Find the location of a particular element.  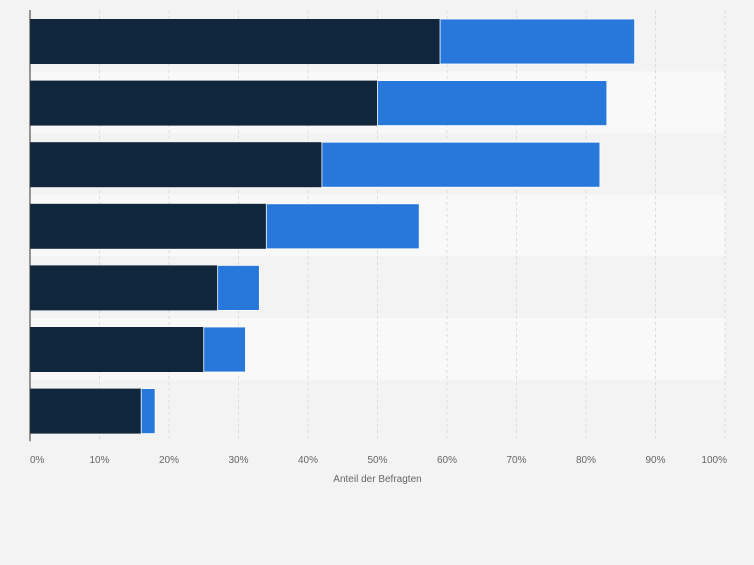

x-tick-label: 90% is located at coordinates (655, 460).